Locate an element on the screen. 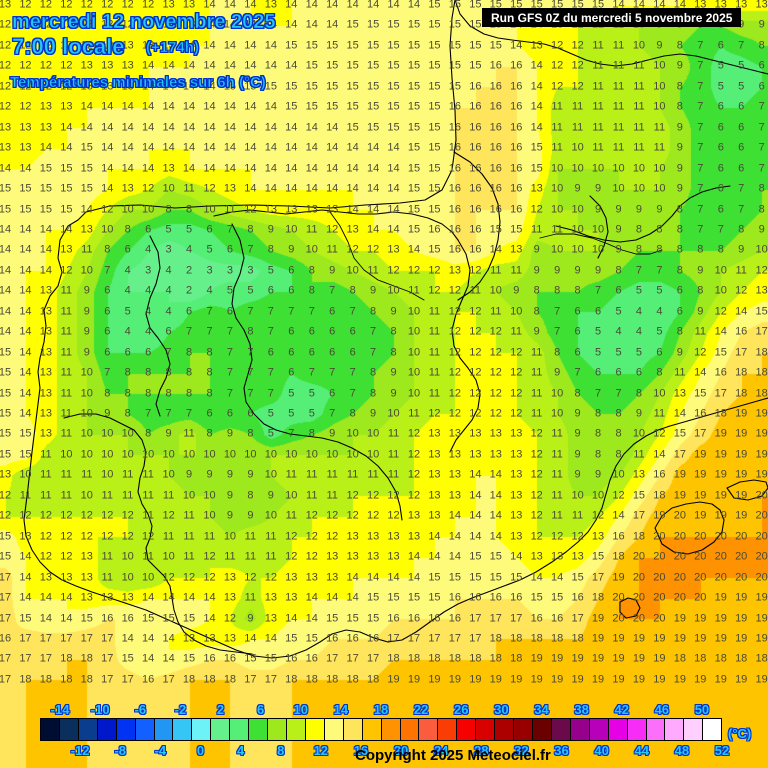 The height and width of the screenshot is (768, 768). grid-value: 4 is located at coordinates (168, 290).